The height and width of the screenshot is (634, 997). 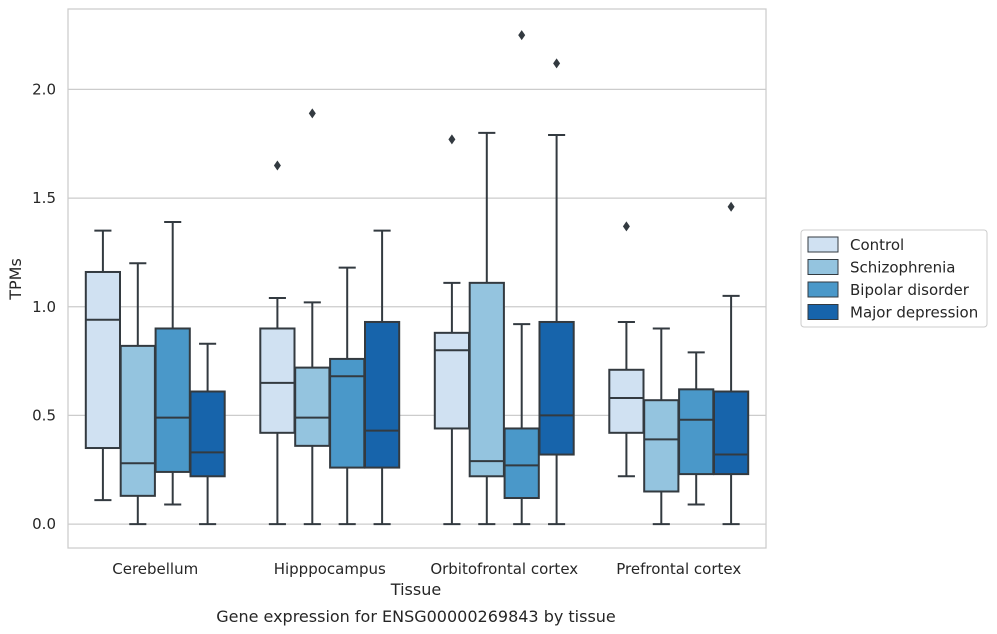 I want to click on legend-label: Control, so click(x=877, y=245).